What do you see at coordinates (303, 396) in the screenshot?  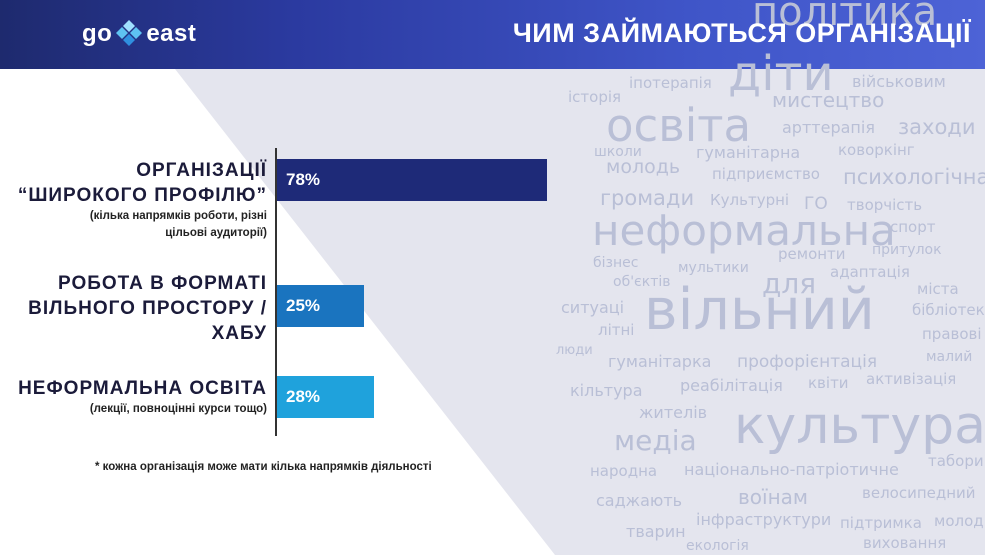 I see `bar-value-label: 28%` at bounding box center [303, 396].